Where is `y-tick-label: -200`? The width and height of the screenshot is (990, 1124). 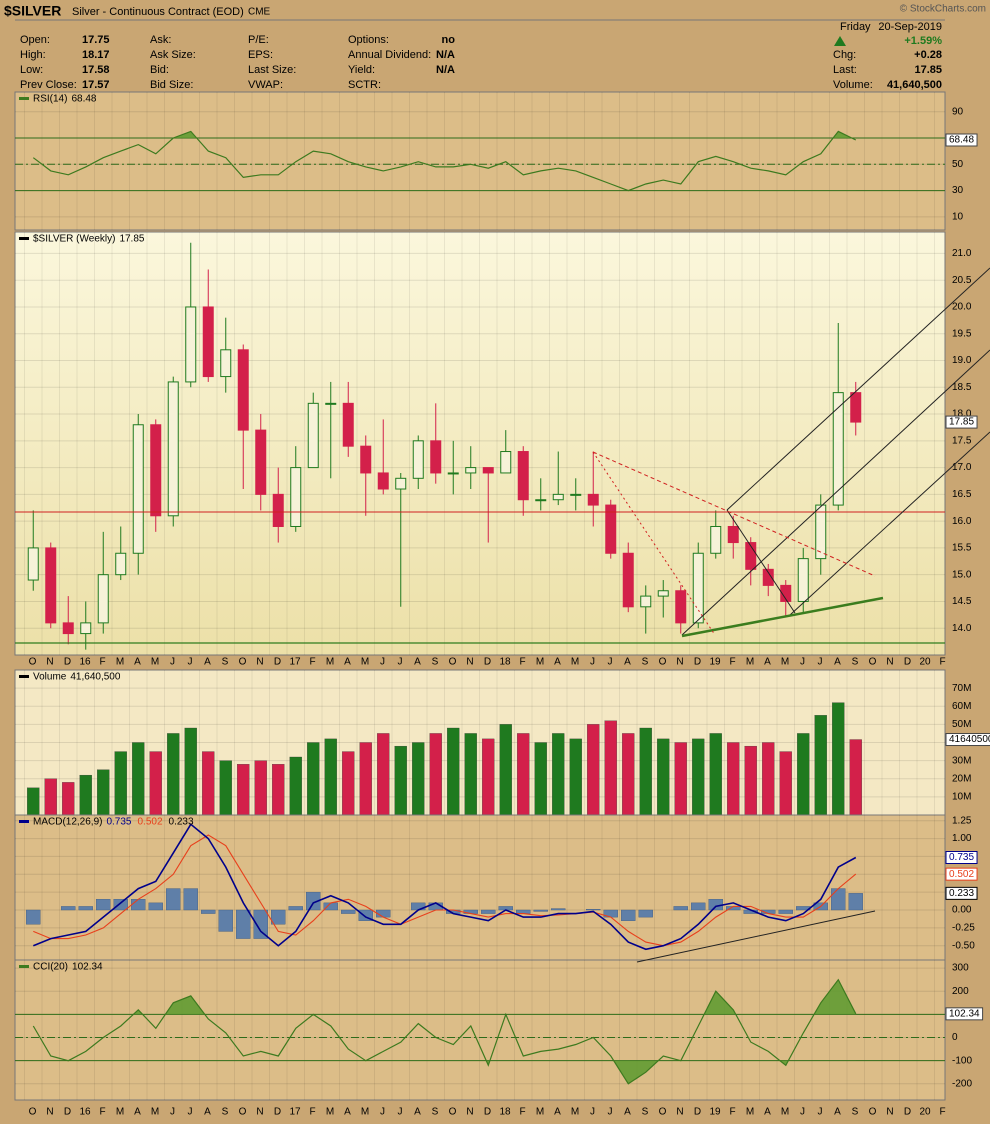 y-tick-label: -200 is located at coordinates (962, 1083).